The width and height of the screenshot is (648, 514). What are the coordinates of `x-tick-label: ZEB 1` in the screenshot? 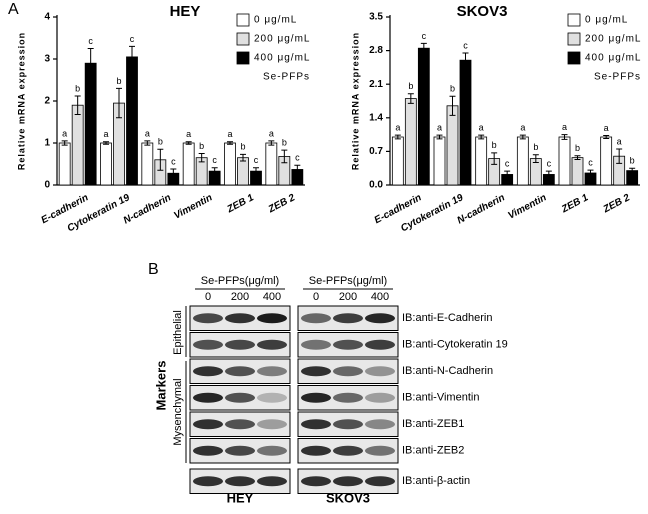 It's located at (574, 204).